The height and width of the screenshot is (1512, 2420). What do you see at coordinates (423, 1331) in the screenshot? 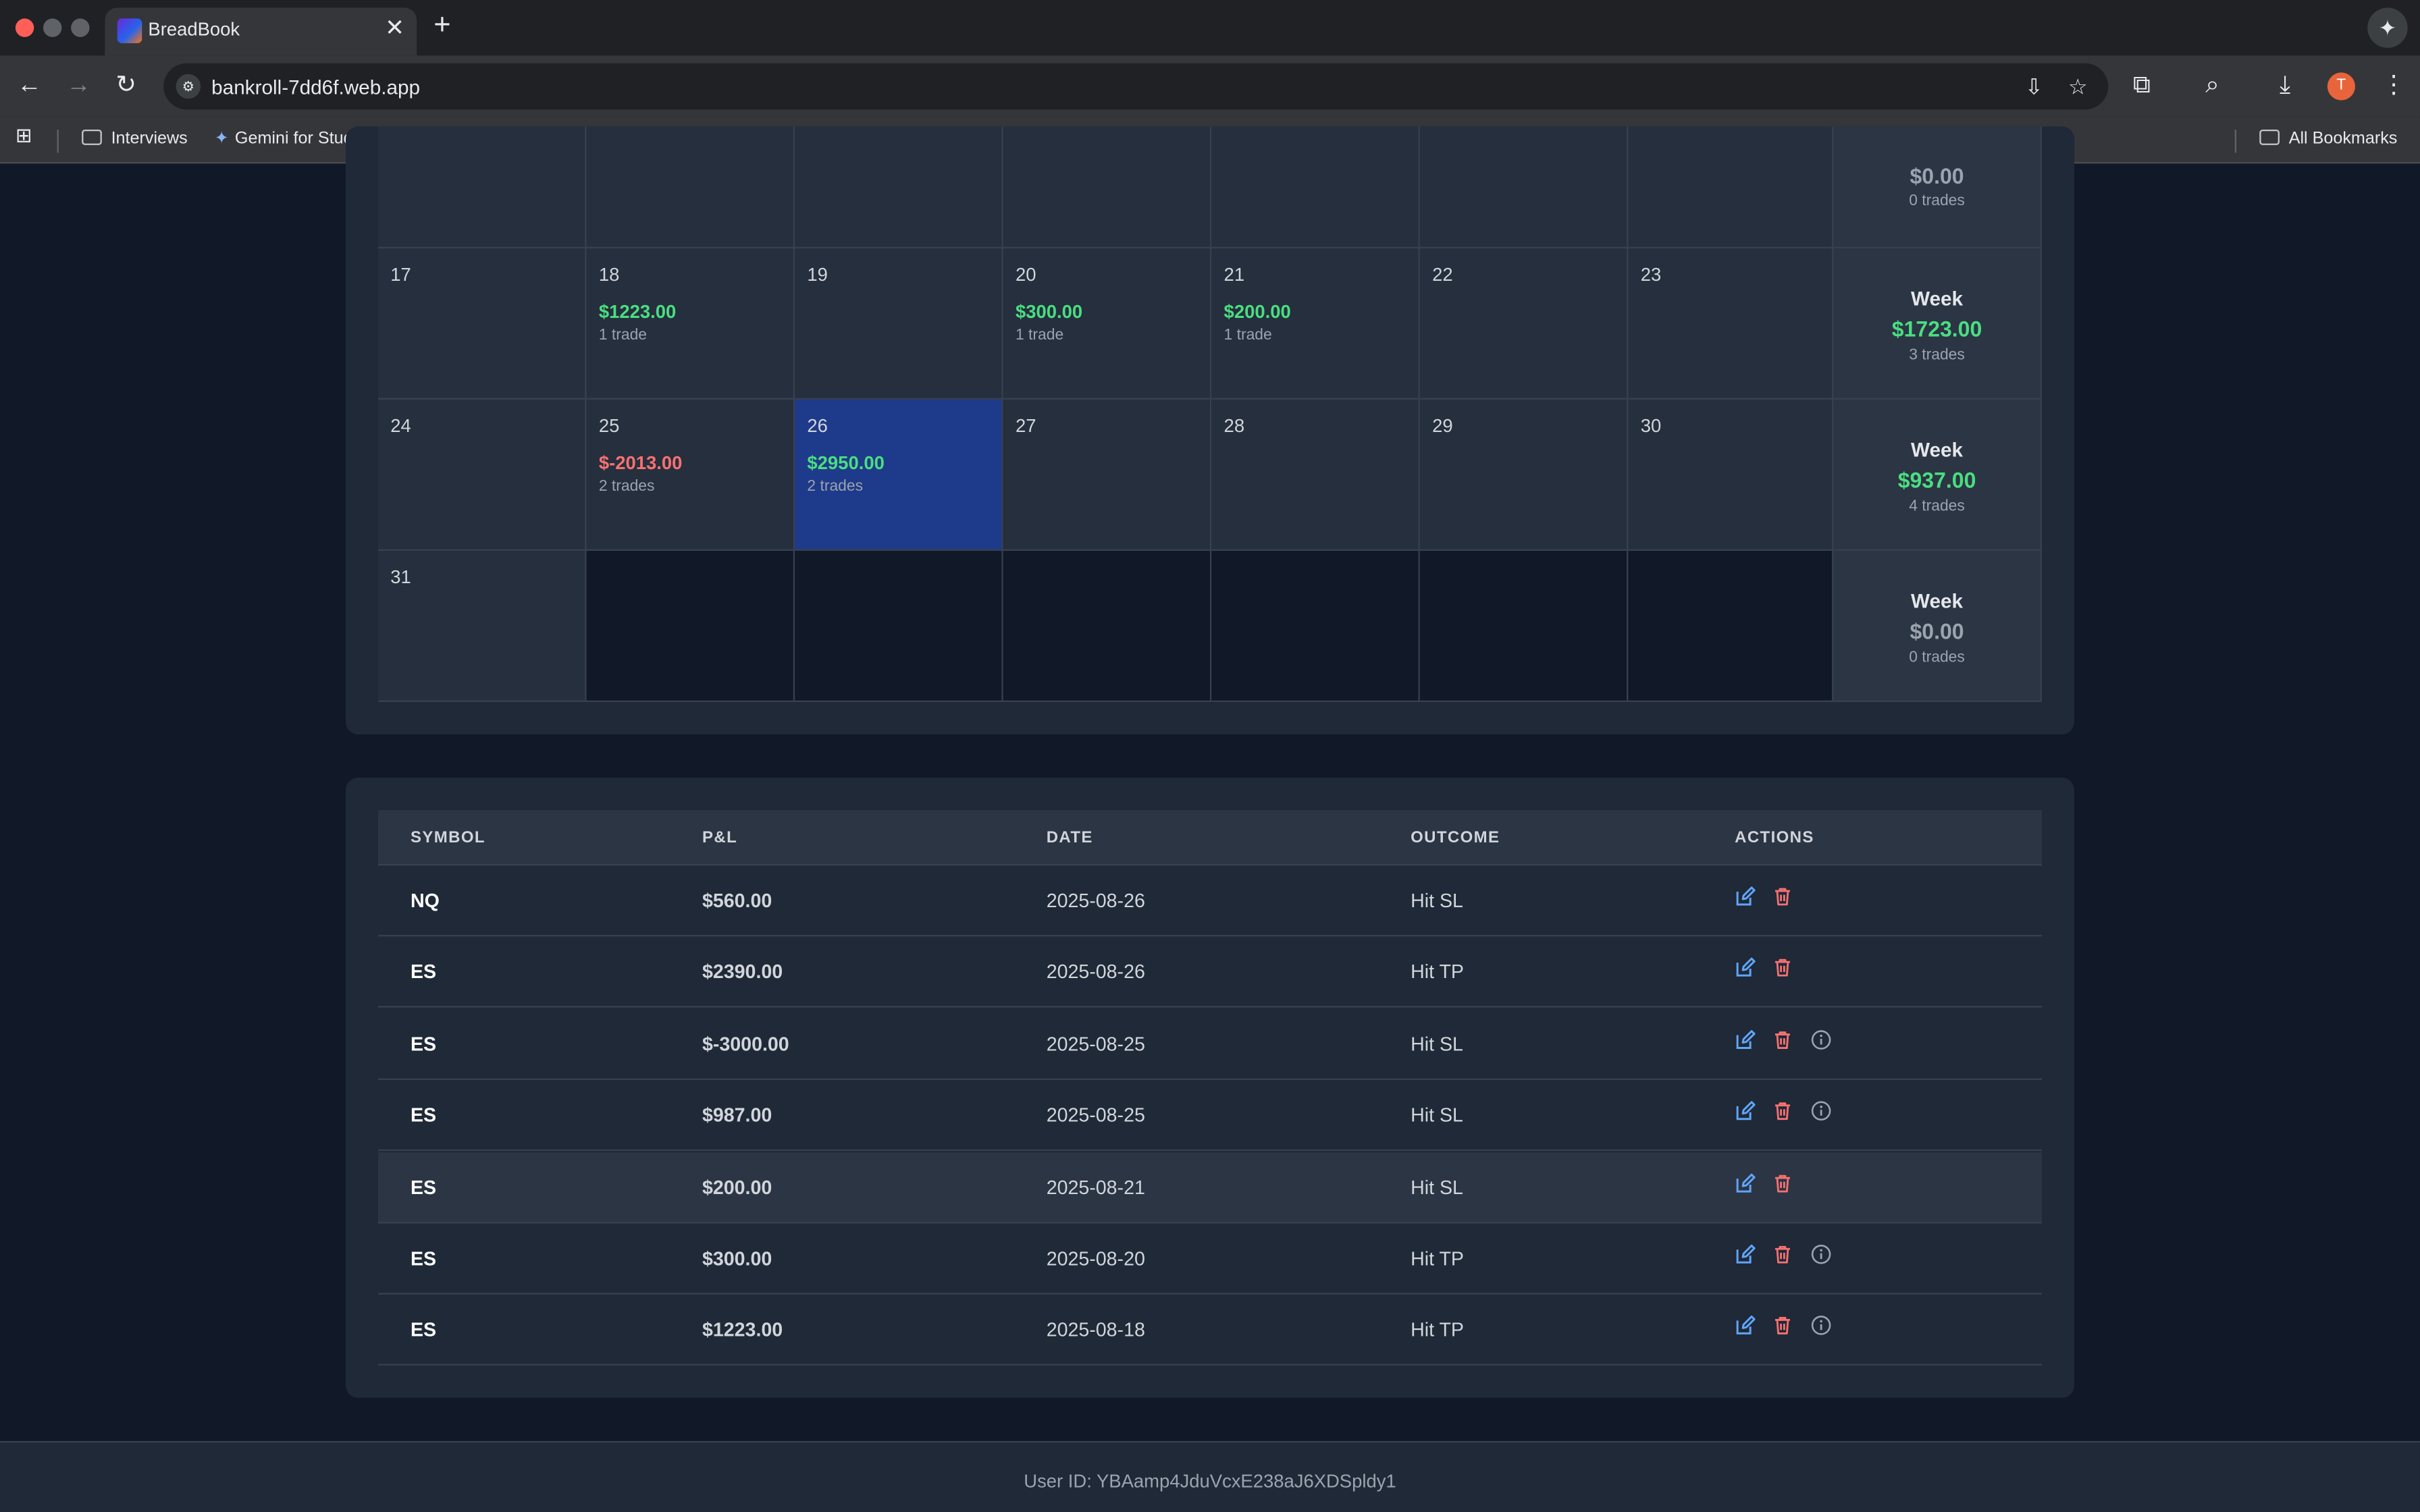
I see `trade-symbol: ES` at bounding box center [423, 1331].